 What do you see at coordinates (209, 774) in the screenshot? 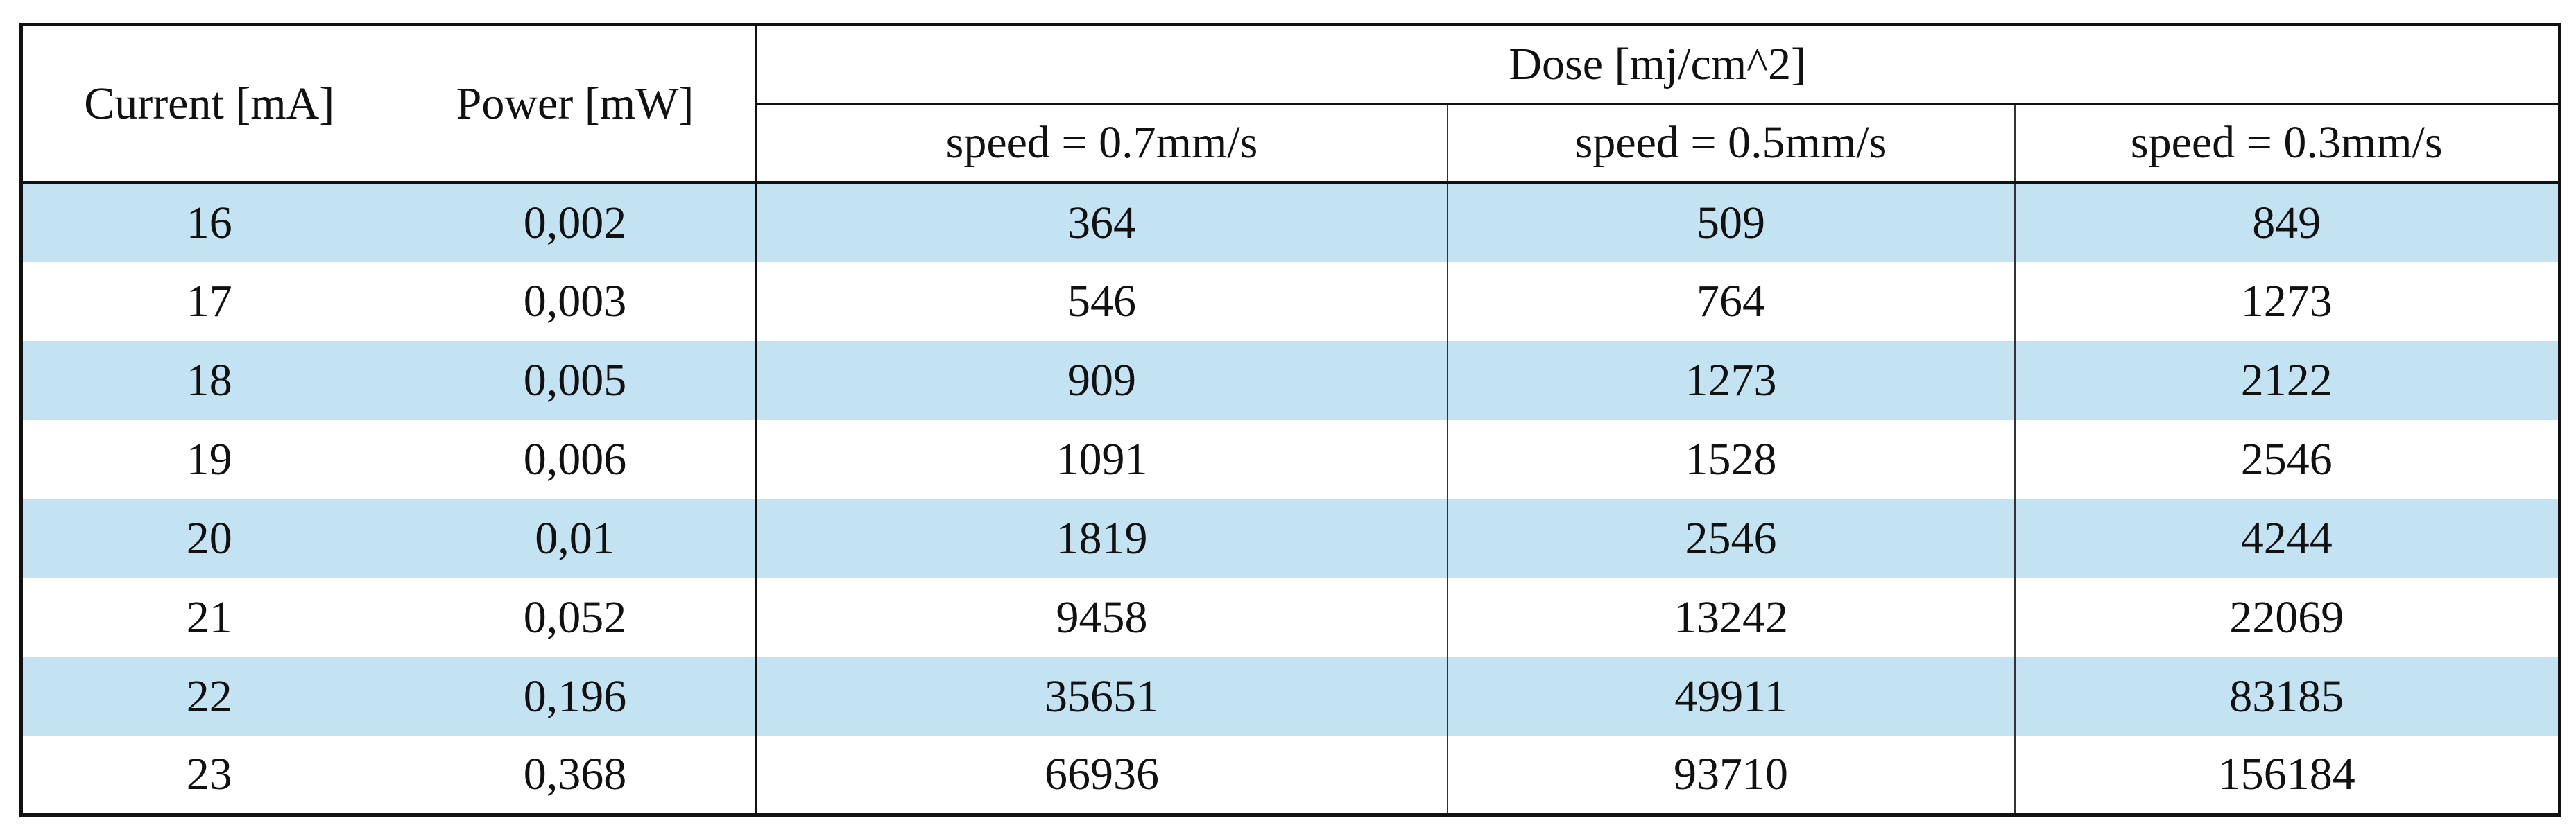
I see `table-cell: 23` at bounding box center [209, 774].